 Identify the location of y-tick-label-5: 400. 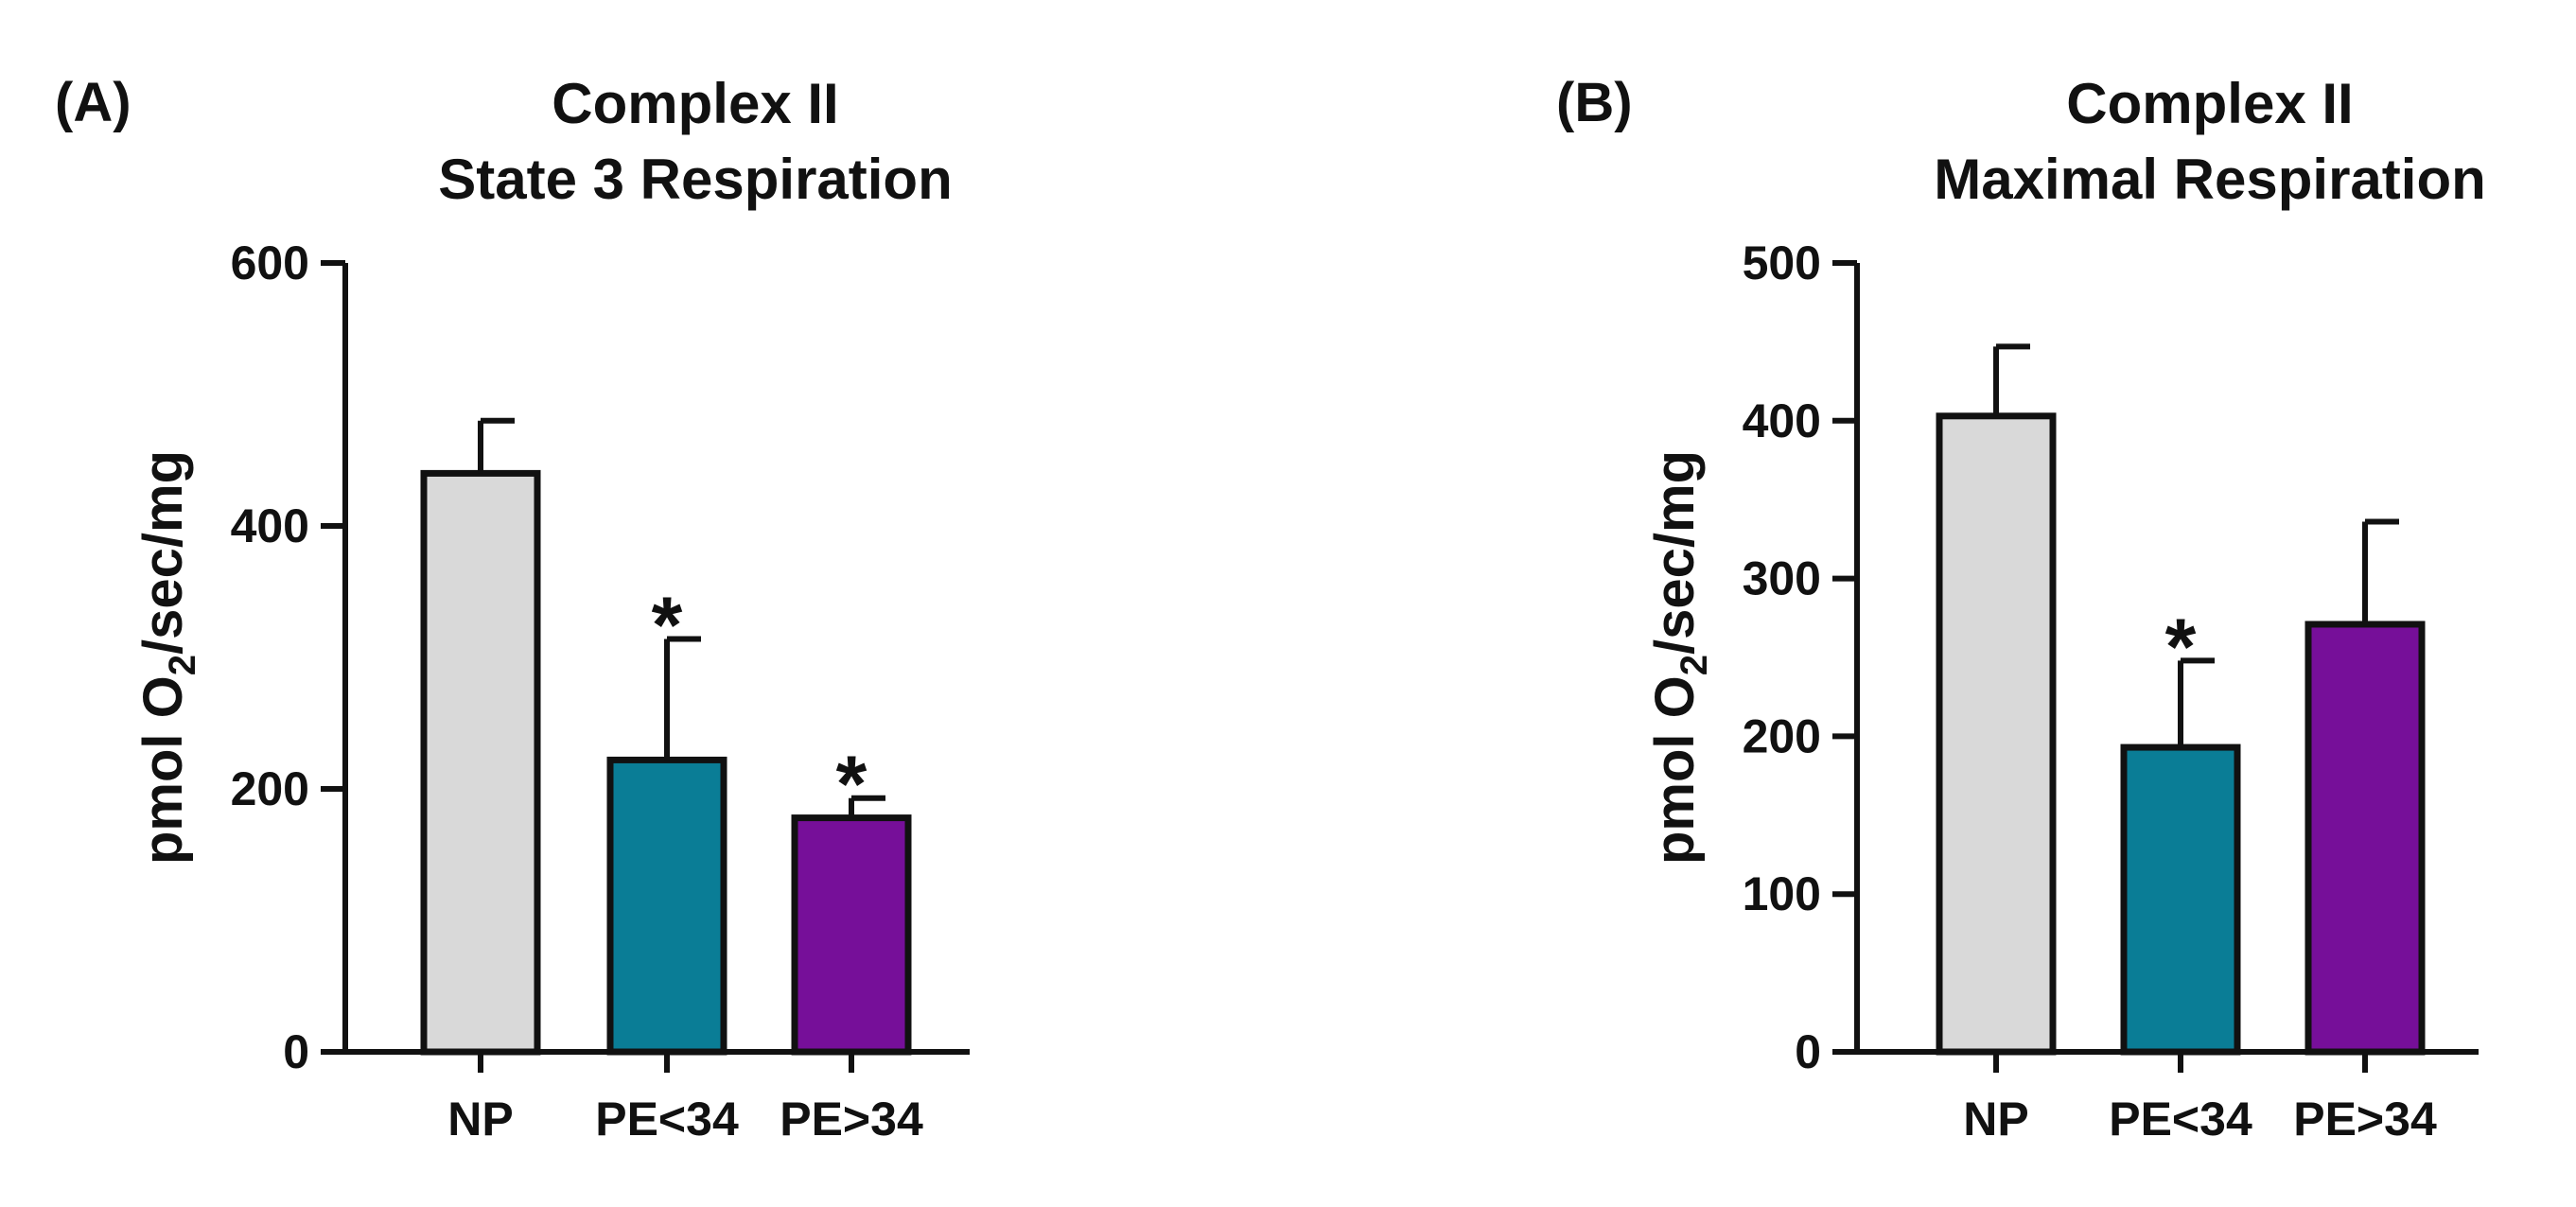
(1782, 420).